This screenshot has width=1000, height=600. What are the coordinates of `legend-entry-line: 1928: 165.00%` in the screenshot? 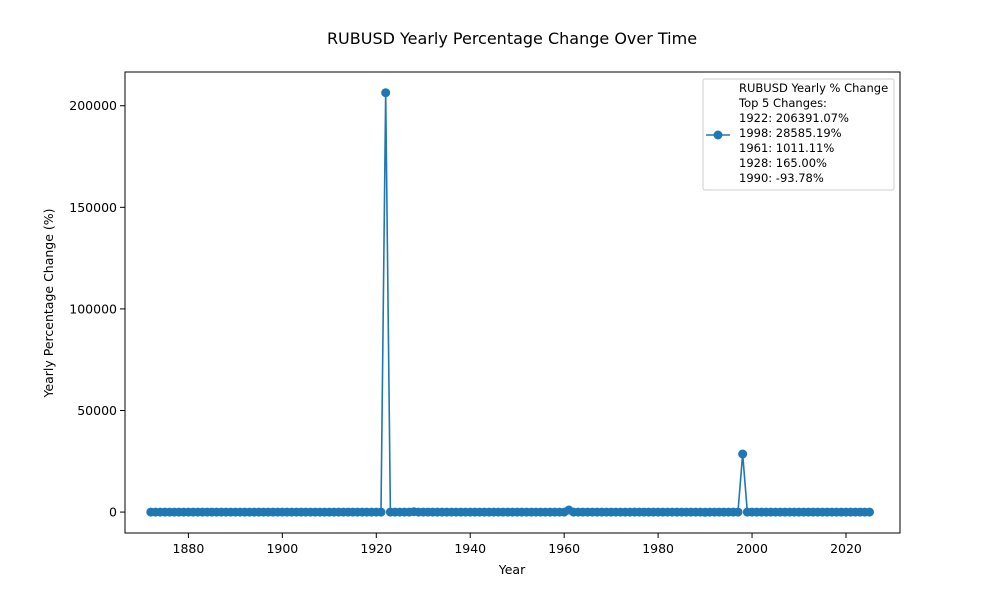 It's located at (783, 163).